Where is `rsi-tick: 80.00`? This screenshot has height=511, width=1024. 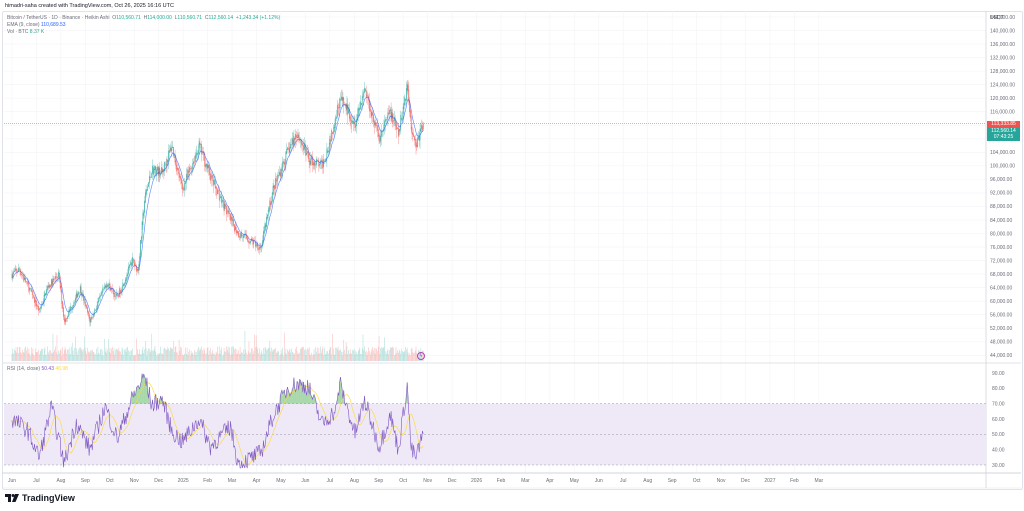 rsi-tick: 80.00 is located at coordinates (998, 389).